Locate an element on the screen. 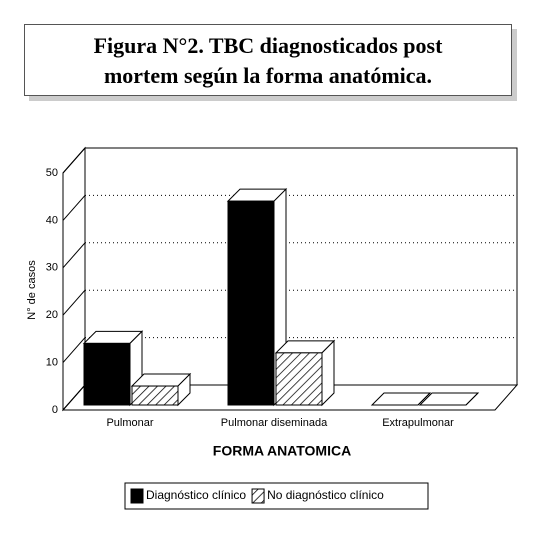 Image resolution: width=550 pixels, height=537 pixels. legend-box is located at coordinates (276, 496).